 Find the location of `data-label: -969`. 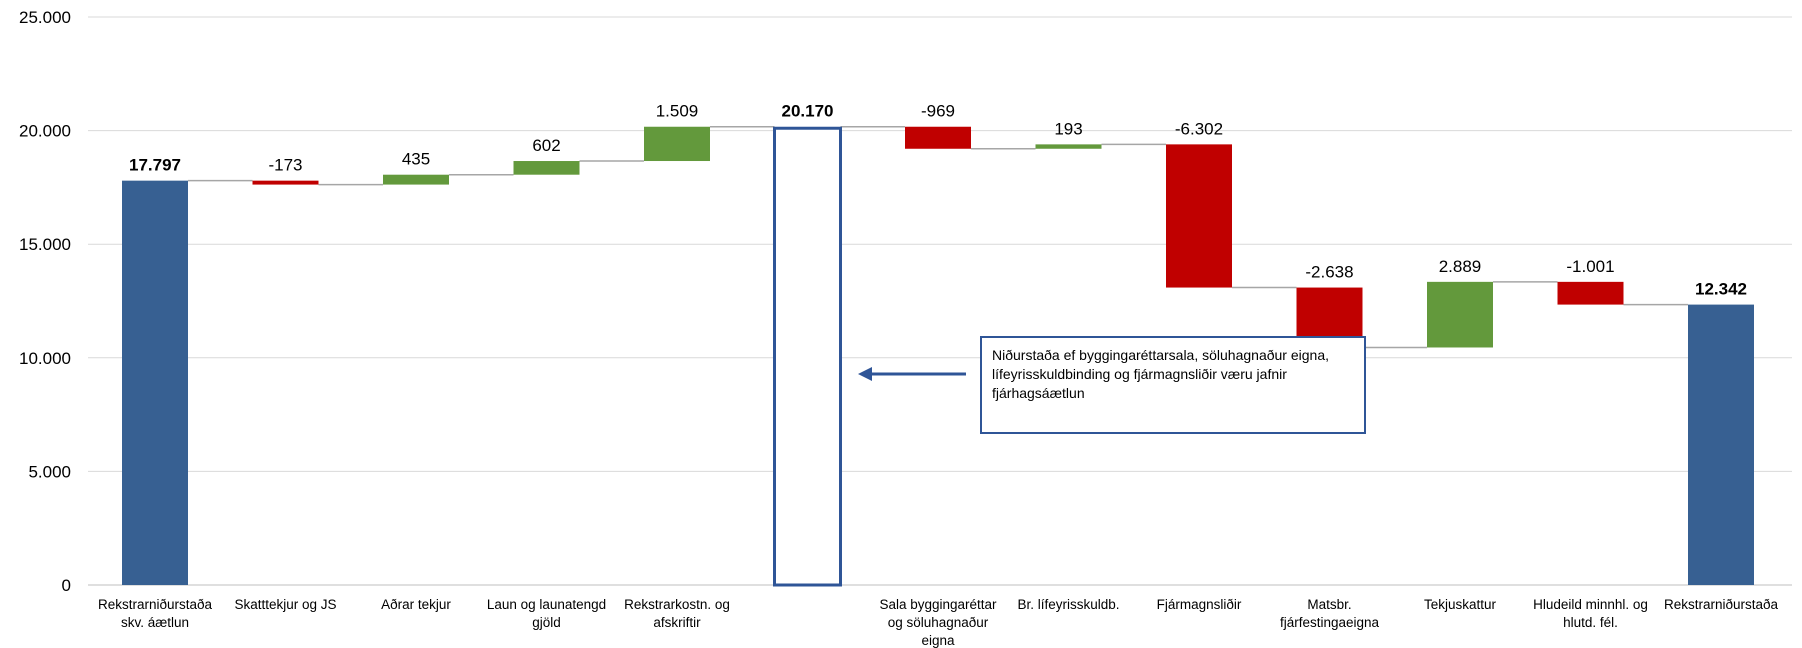

data-label: -969 is located at coordinates (938, 111).